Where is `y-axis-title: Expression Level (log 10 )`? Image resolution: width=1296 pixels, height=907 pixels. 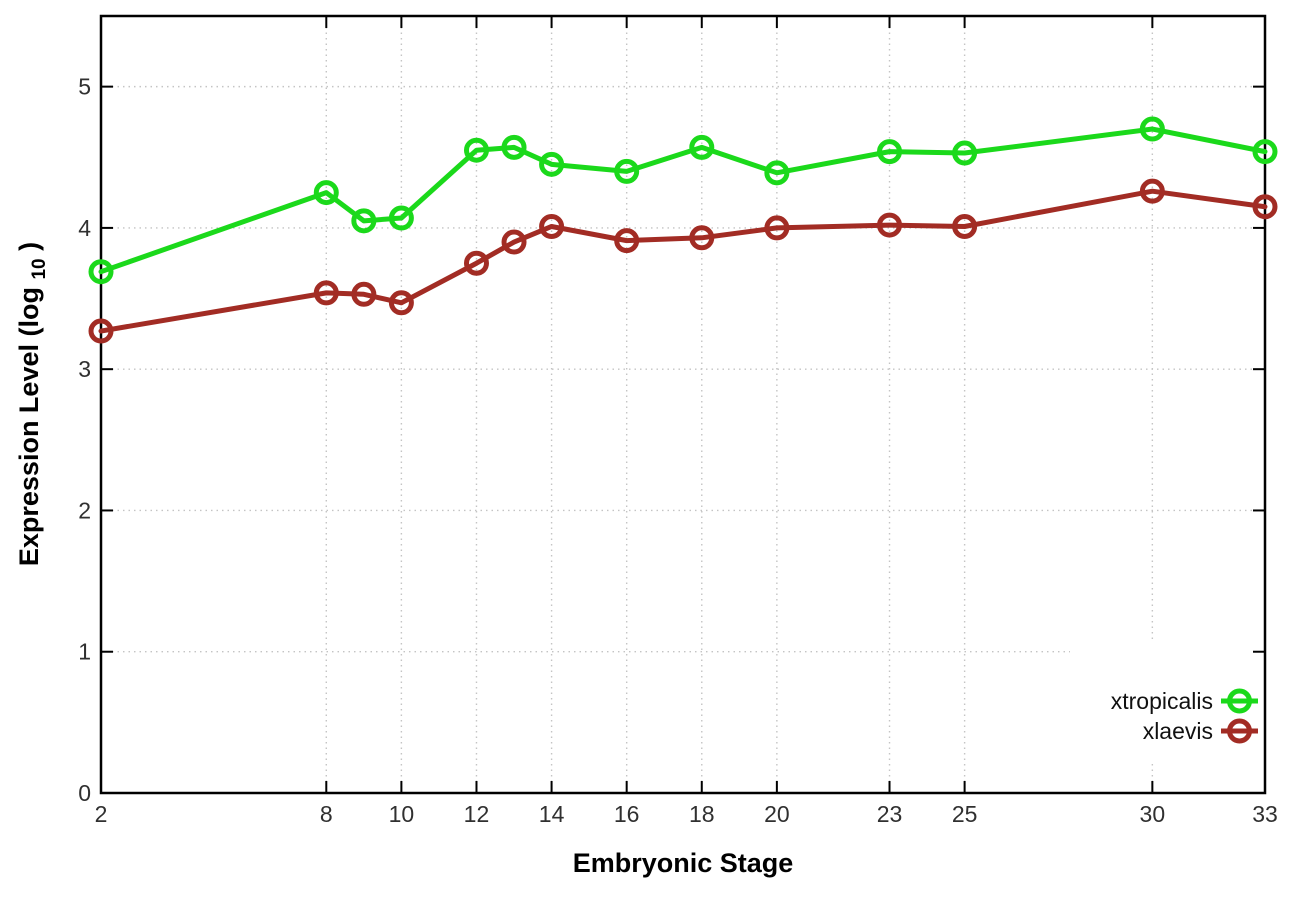 y-axis-title: Expression Level (log 10 ) is located at coordinates (32, 404).